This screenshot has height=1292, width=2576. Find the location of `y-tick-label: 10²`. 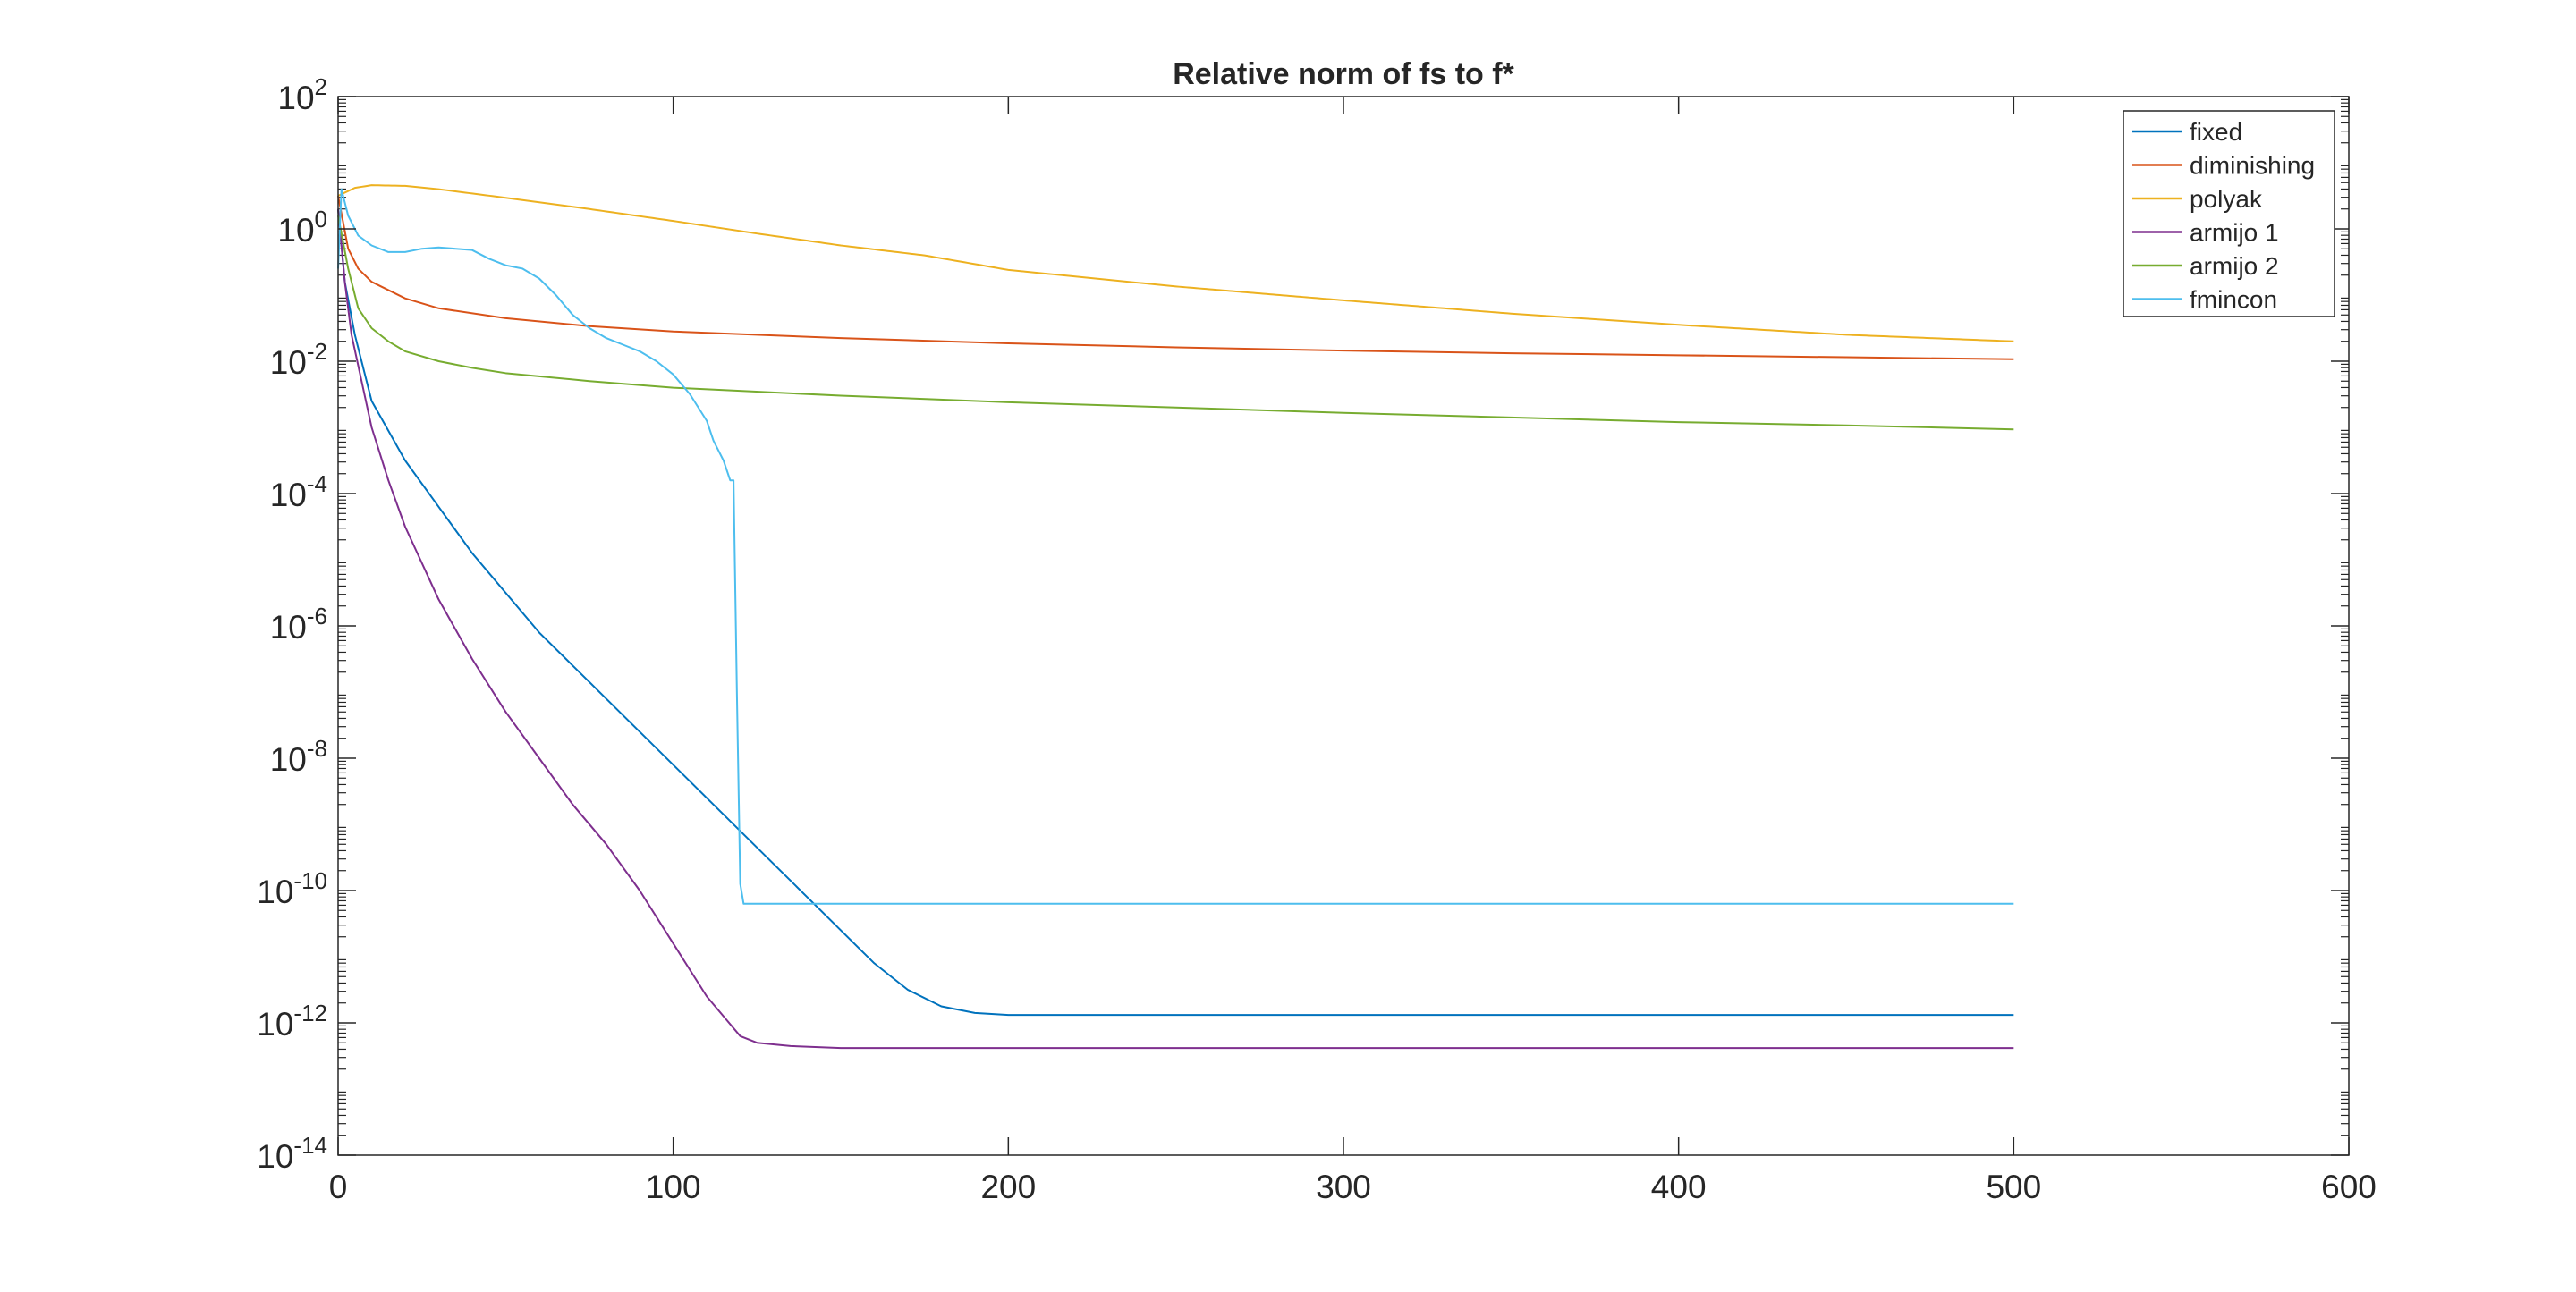

y-tick-label: 10² is located at coordinates (302, 95).